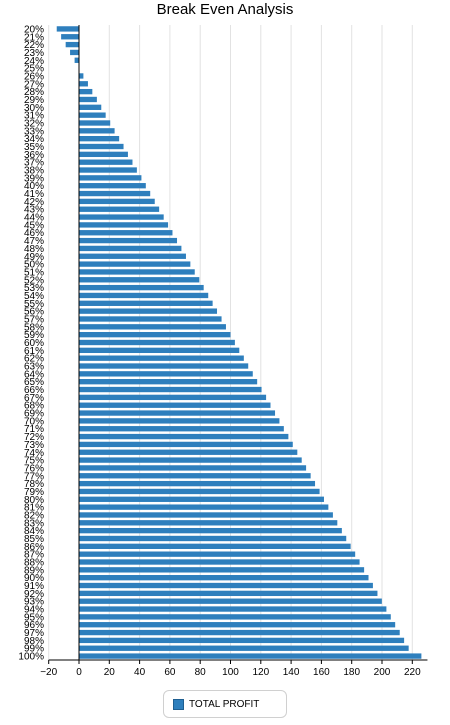  Describe the element at coordinates (173, 397) in the screenshot. I see `bar-67%` at that location.